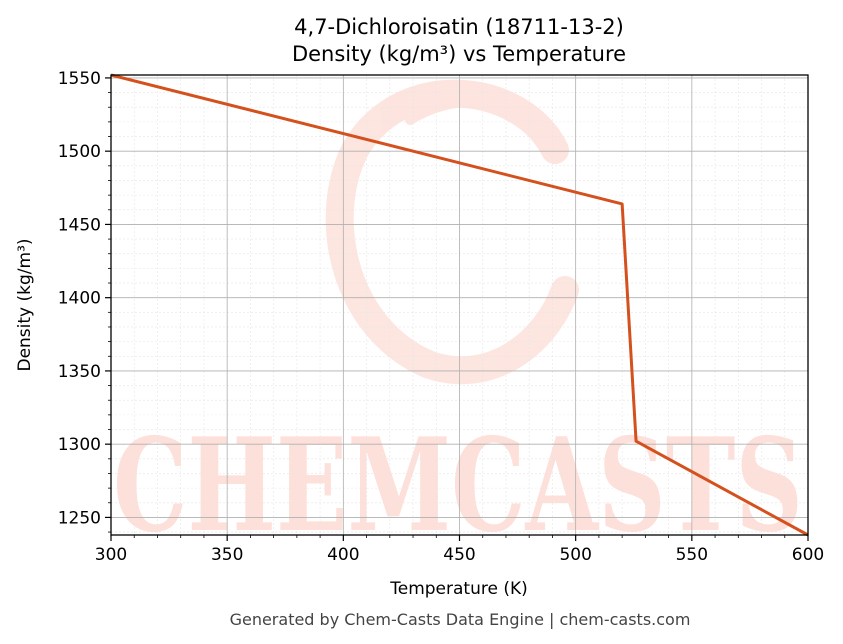 Image resolution: width=843 pixels, height=644 pixels. Describe the element at coordinates (808, 555) in the screenshot. I see `x-tick-label: 600` at that location.